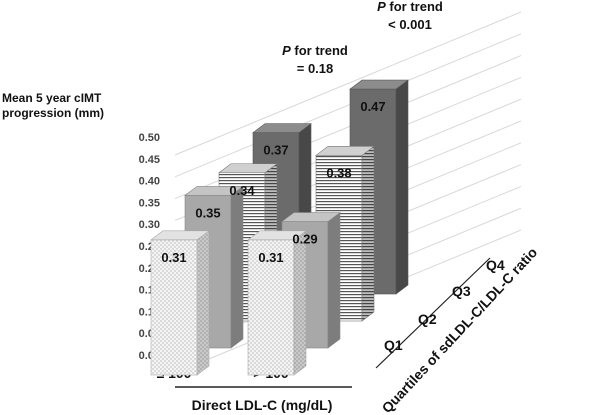 This screenshot has width=600, height=415. What do you see at coordinates (52, 98) in the screenshot?
I see `y-axis-label-line1: Mean 5 year cIMT` at bounding box center [52, 98].